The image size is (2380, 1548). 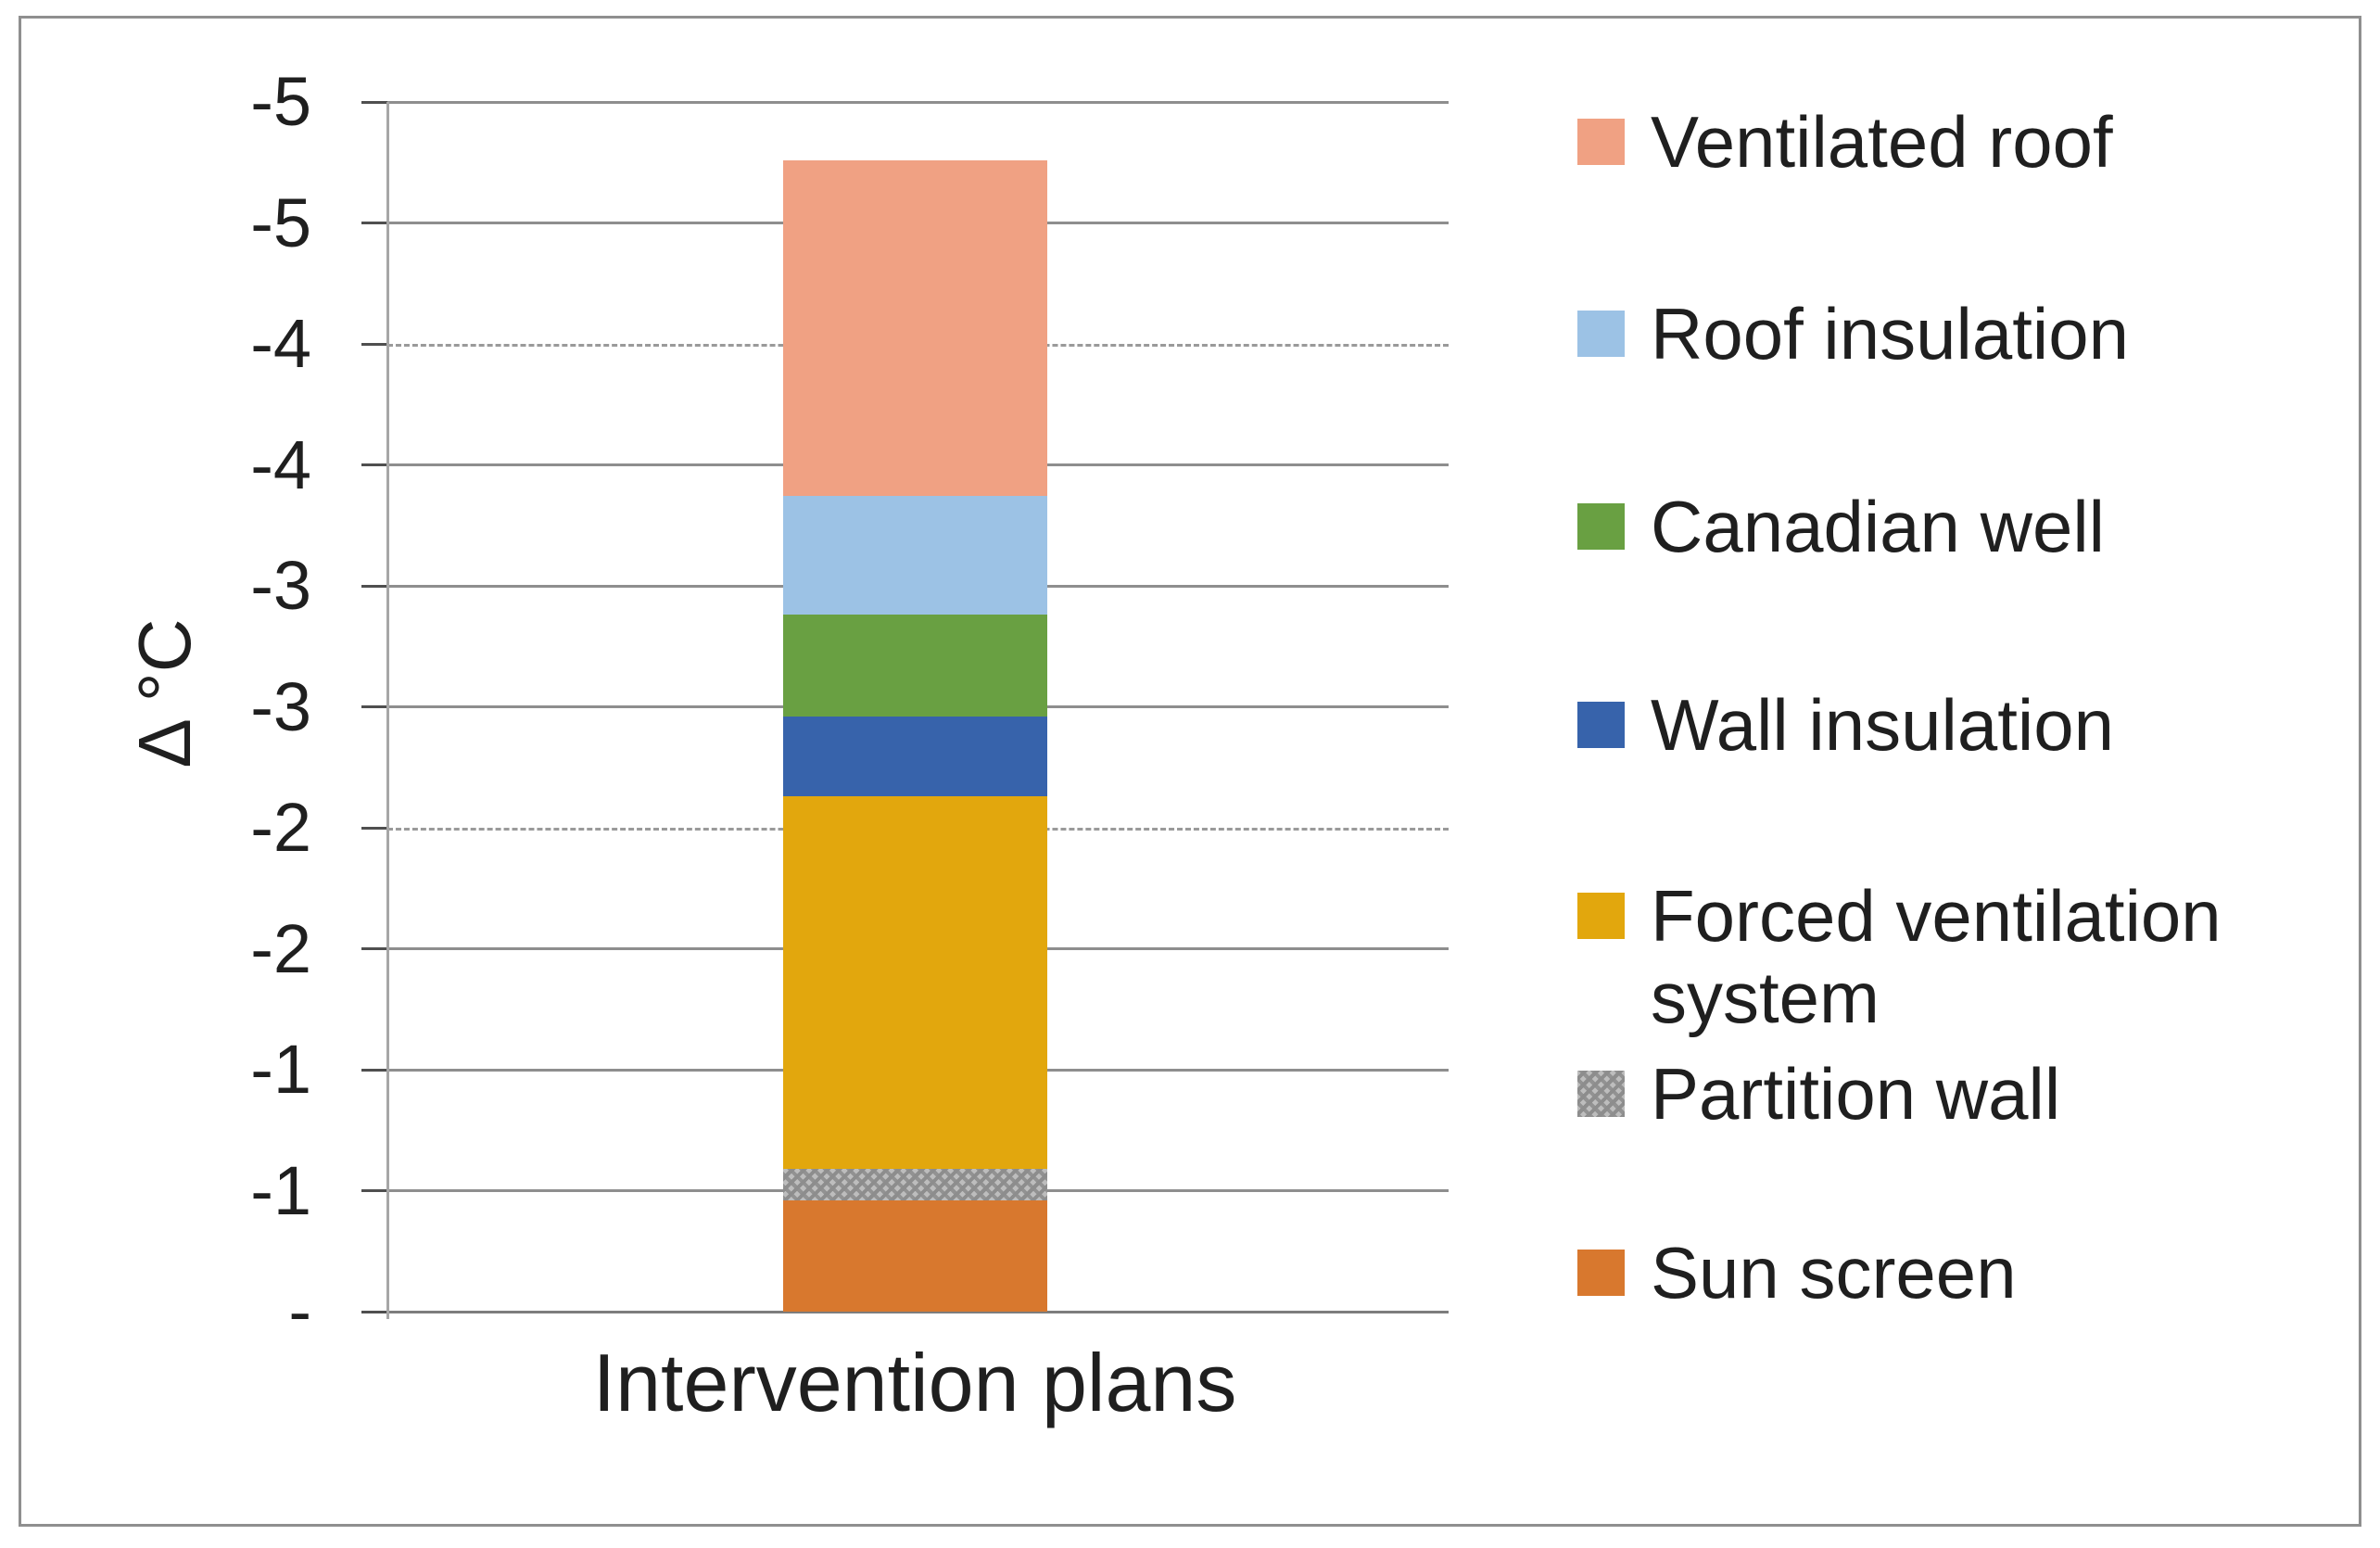 What do you see at coordinates (1834, 1272) in the screenshot?
I see `legend-label-sun-screen: Sun screen` at bounding box center [1834, 1272].